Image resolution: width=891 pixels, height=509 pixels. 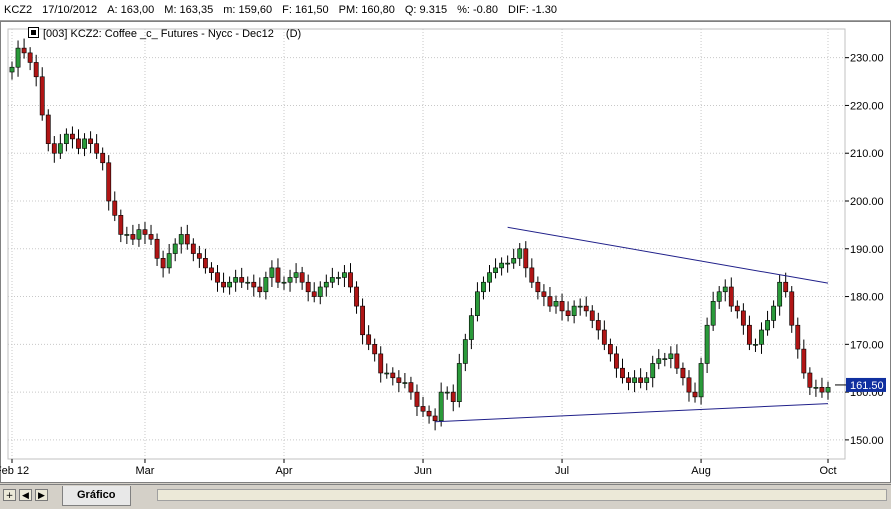 What do you see at coordinates (293, 34) in the screenshot?
I see `series-period: (D)` at bounding box center [293, 34].